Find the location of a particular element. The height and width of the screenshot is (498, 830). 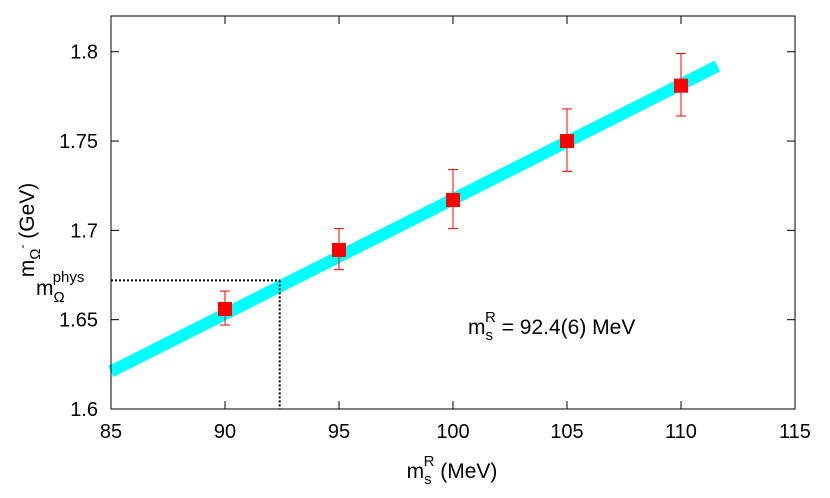

x-axis-label: msR (MeV) is located at coordinates (452, 470).